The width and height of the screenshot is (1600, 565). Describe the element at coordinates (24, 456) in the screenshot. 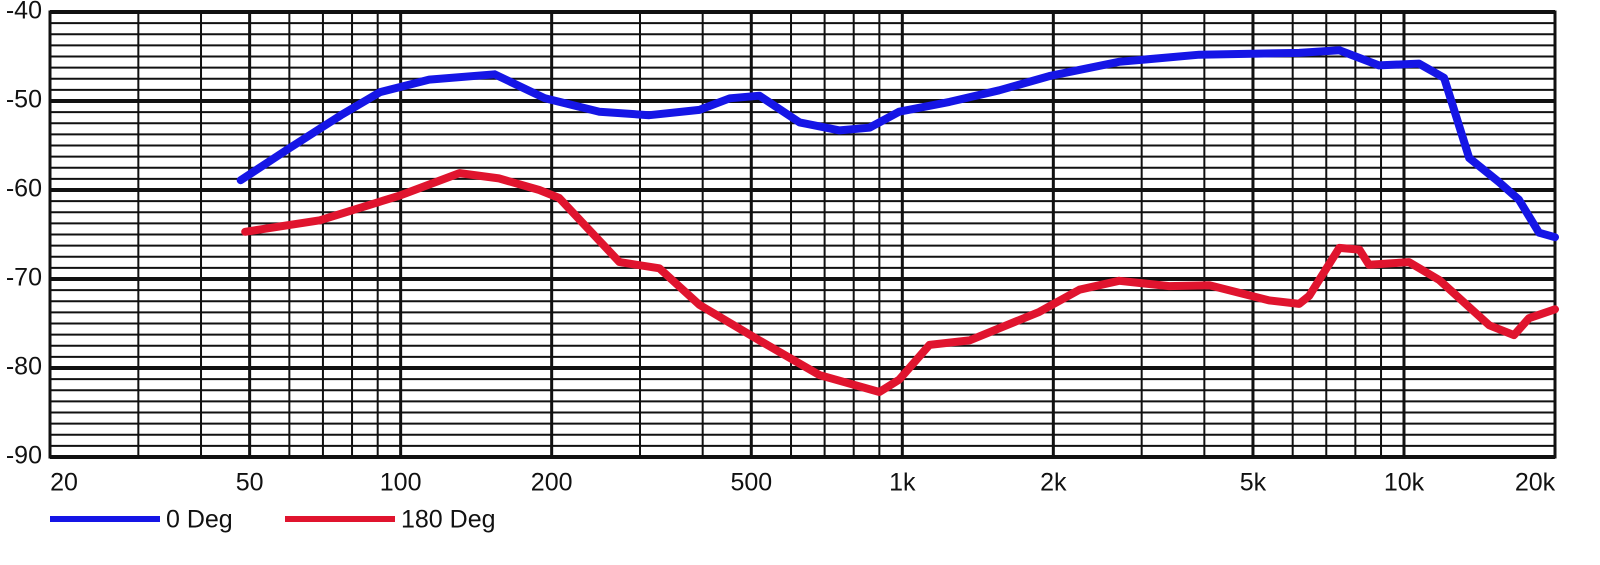

I see `y-tick-label: -90` at that location.